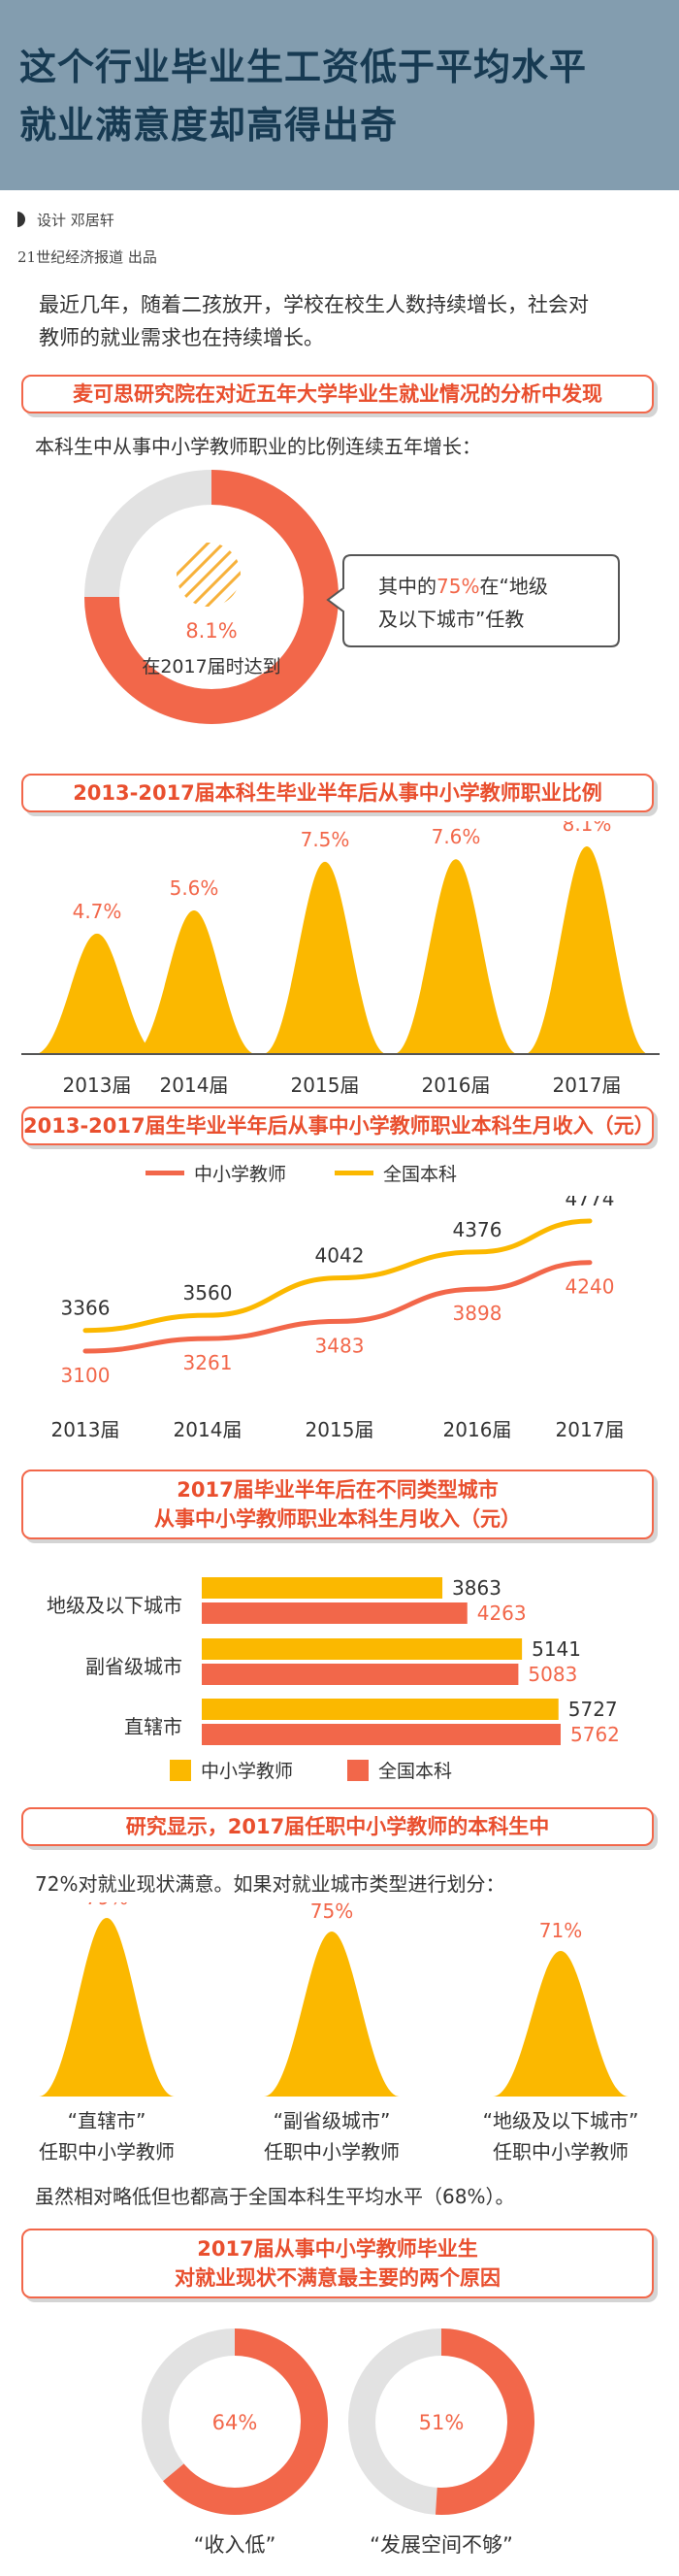 The height and width of the screenshot is (2576, 679). What do you see at coordinates (97, 1085) in the screenshot?
I see `ratio-year-label: 2013届` at bounding box center [97, 1085].